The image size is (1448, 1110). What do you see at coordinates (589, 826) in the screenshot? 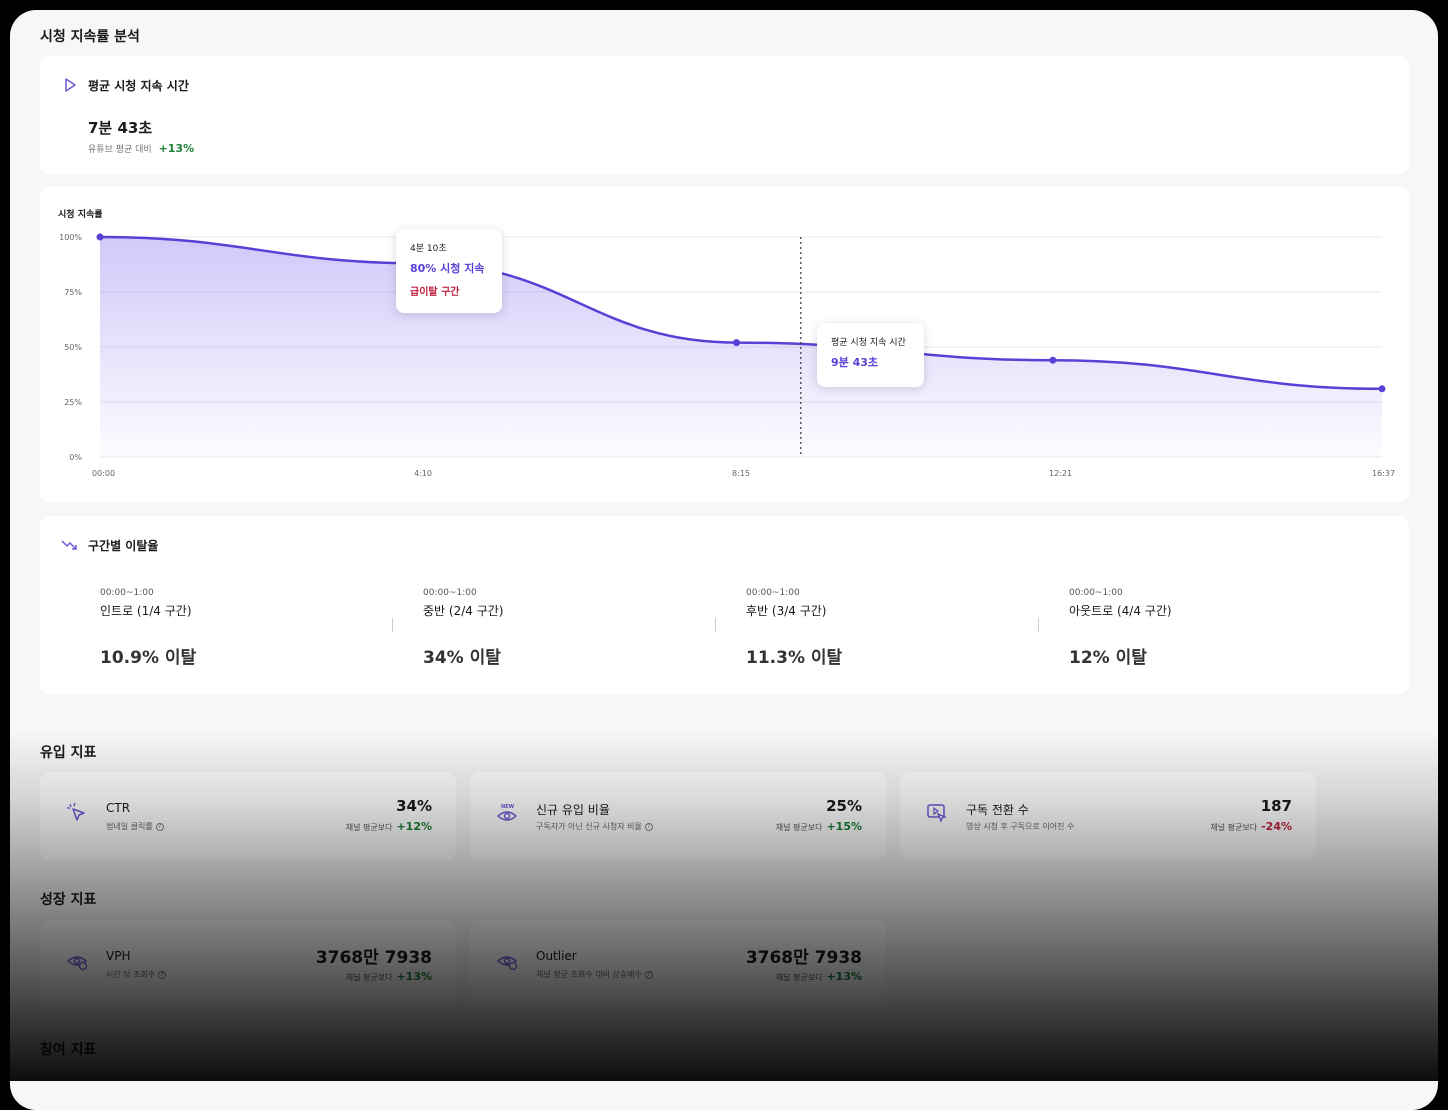
I see `metric-desc: 구독자가 아닌 신규 시청자 비율` at bounding box center [589, 826].